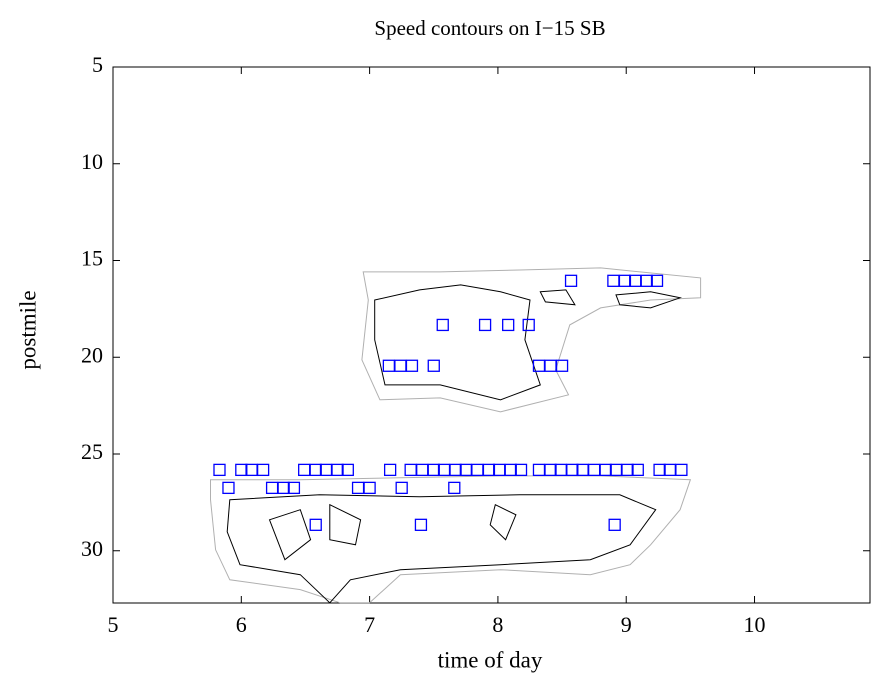 The height and width of the screenshot is (683, 872). What do you see at coordinates (92, 258) in the screenshot?
I see `y-tick-label: 15` at bounding box center [92, 258].